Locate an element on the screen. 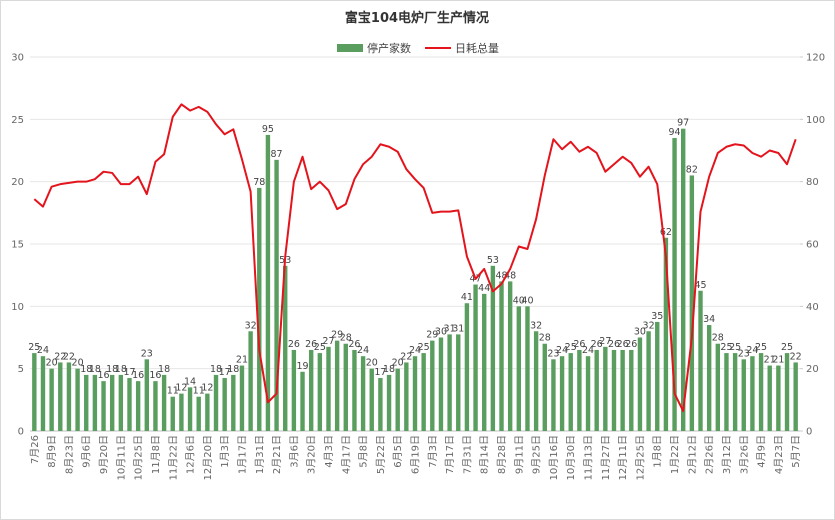 Image resolution: width=835 pixels, height=520 pixels. x-tick-label: 8月23日 is located at coordinates (69, 454).